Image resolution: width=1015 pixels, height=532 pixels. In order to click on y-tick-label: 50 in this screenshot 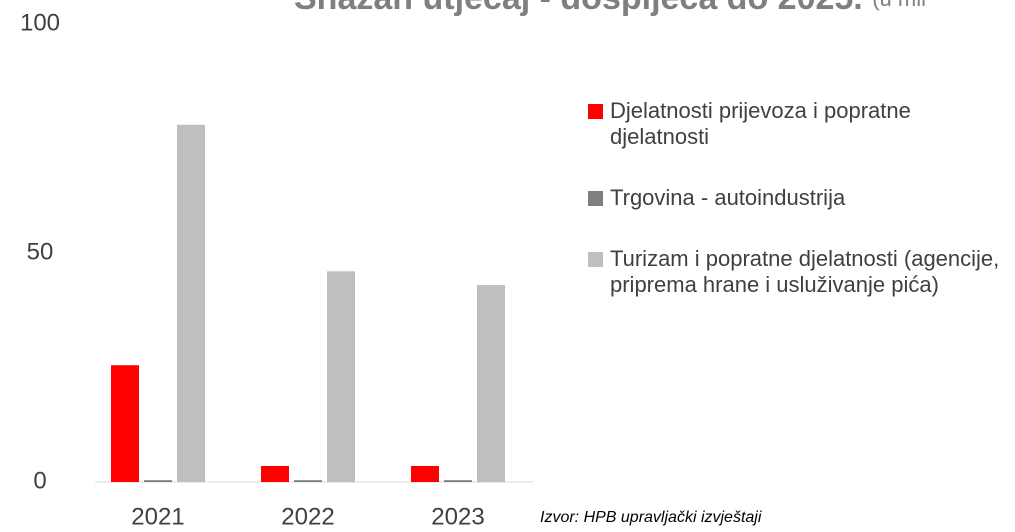, I will do `click(40, 251)`.